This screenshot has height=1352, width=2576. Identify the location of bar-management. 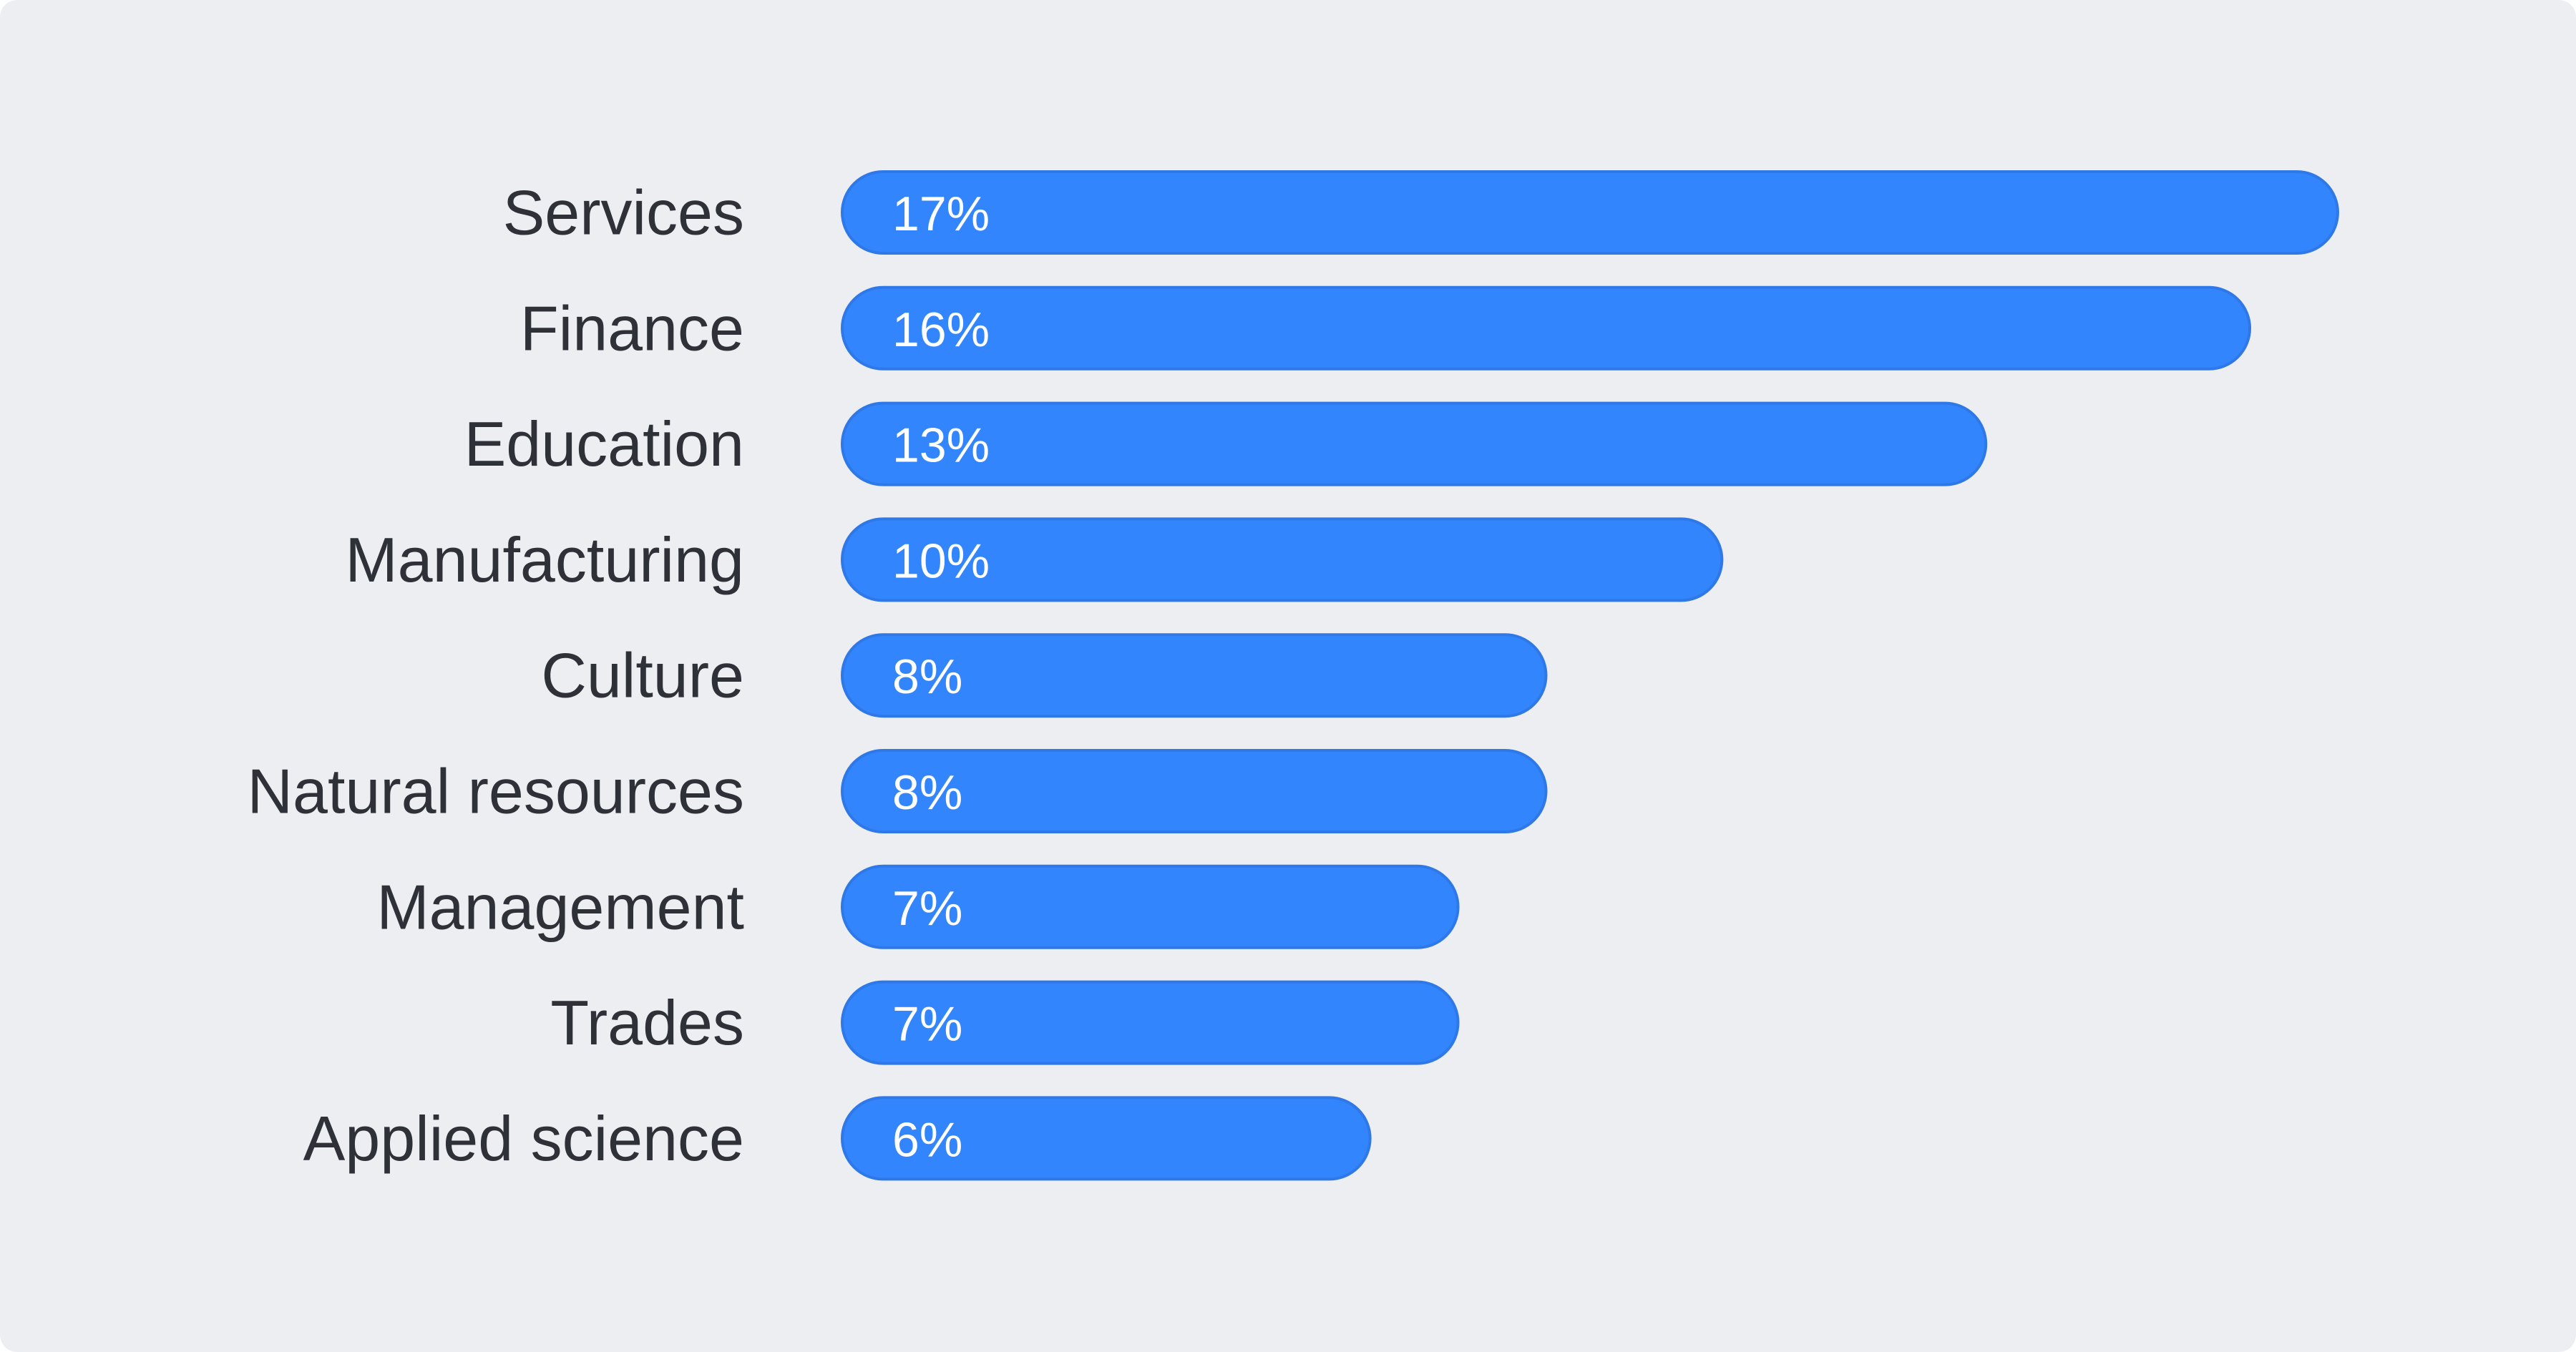
(1150, 907).